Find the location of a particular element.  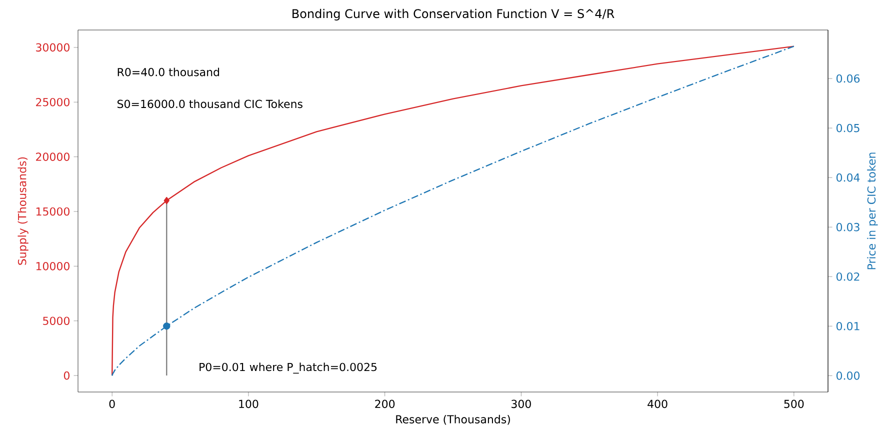

y2-tick-label: 0.00 is located at coordinates (848, 375).